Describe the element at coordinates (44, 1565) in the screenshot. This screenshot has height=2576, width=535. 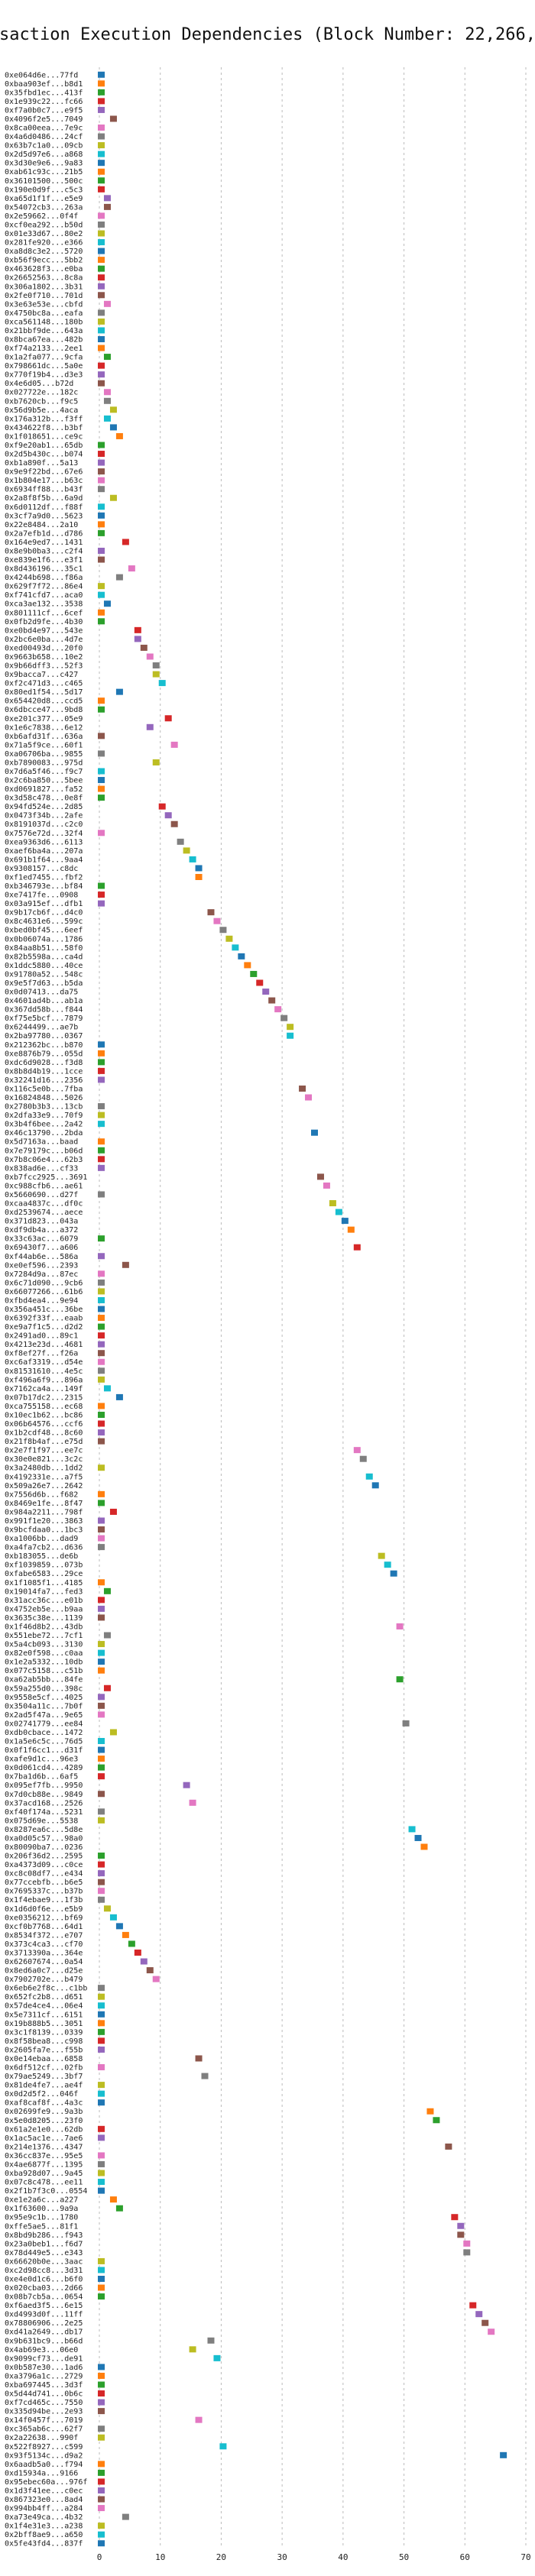
I see `y-tick-label: 0xf1039859...073b` at that location.